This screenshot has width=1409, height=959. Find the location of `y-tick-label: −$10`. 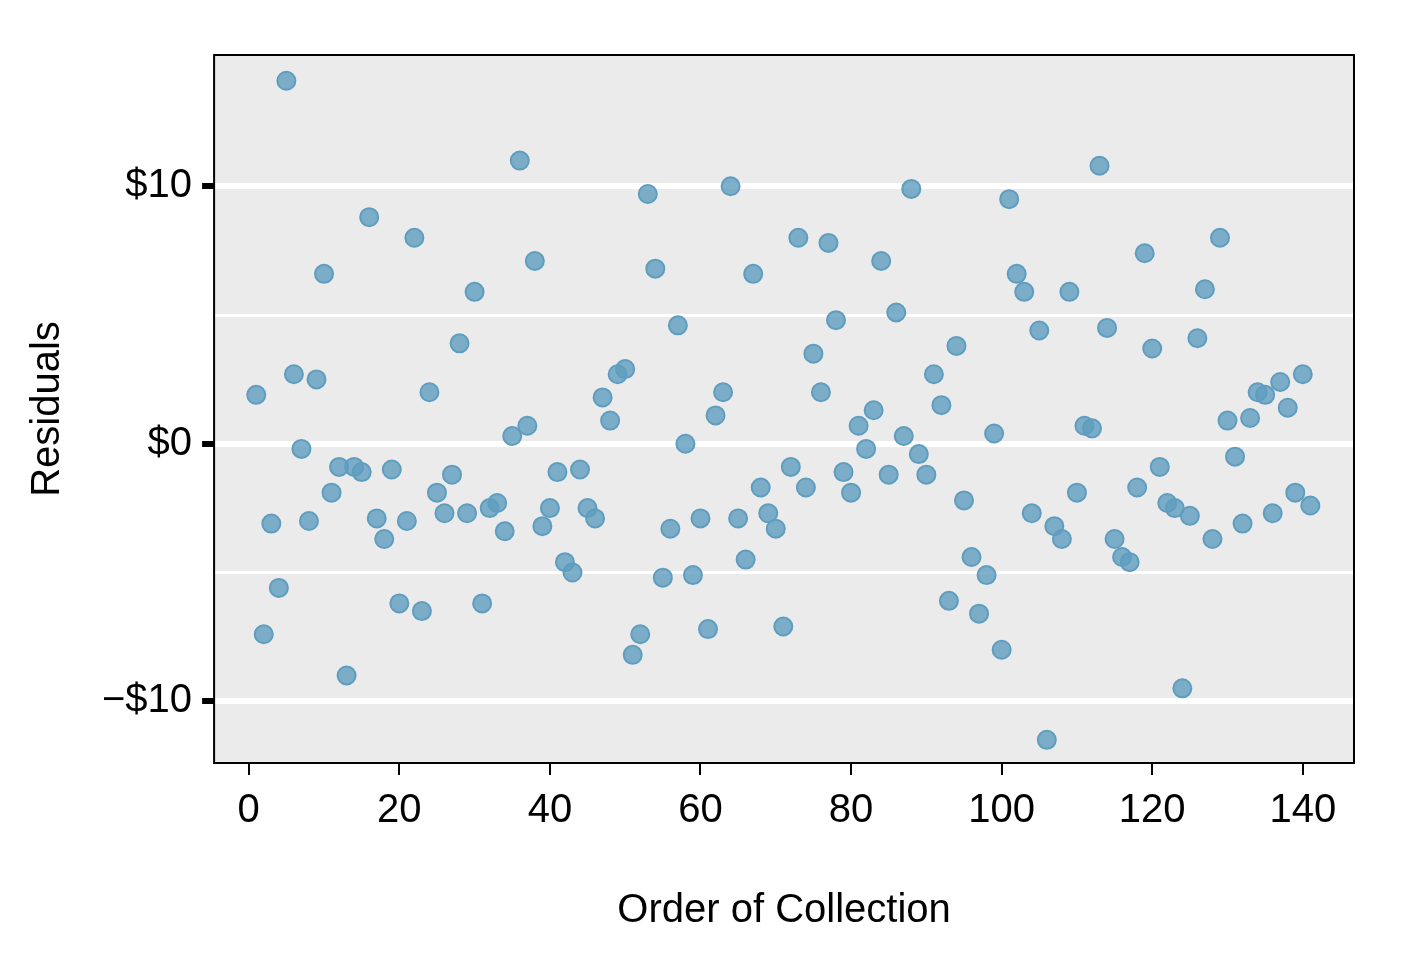

y-tick-label: −$10 is located at coordinates (147, 698).